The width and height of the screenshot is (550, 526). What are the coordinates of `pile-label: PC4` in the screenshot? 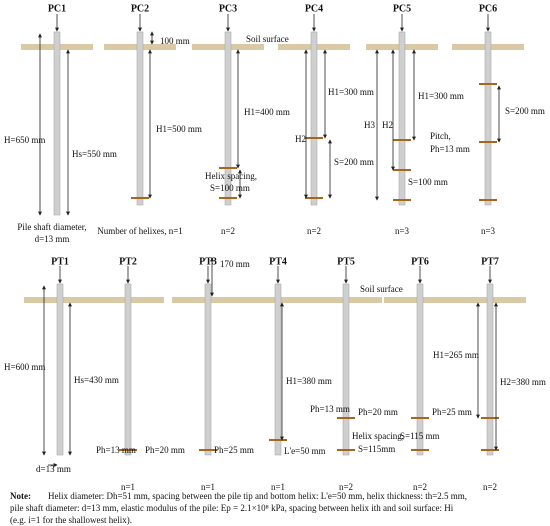 It's located at (314, 8).